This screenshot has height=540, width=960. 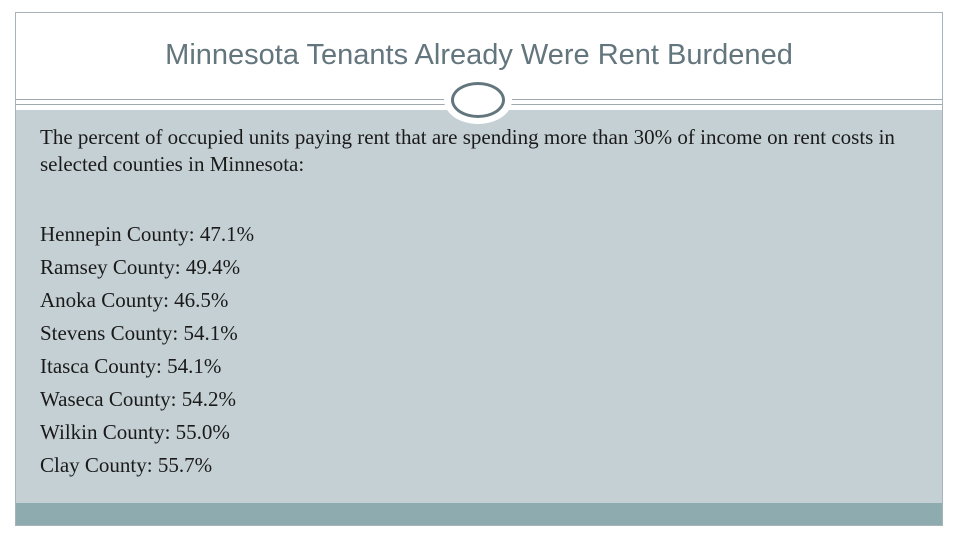 I want to click on list-item-clay: Clay County: 55.7%, so click(x=126, y=465).